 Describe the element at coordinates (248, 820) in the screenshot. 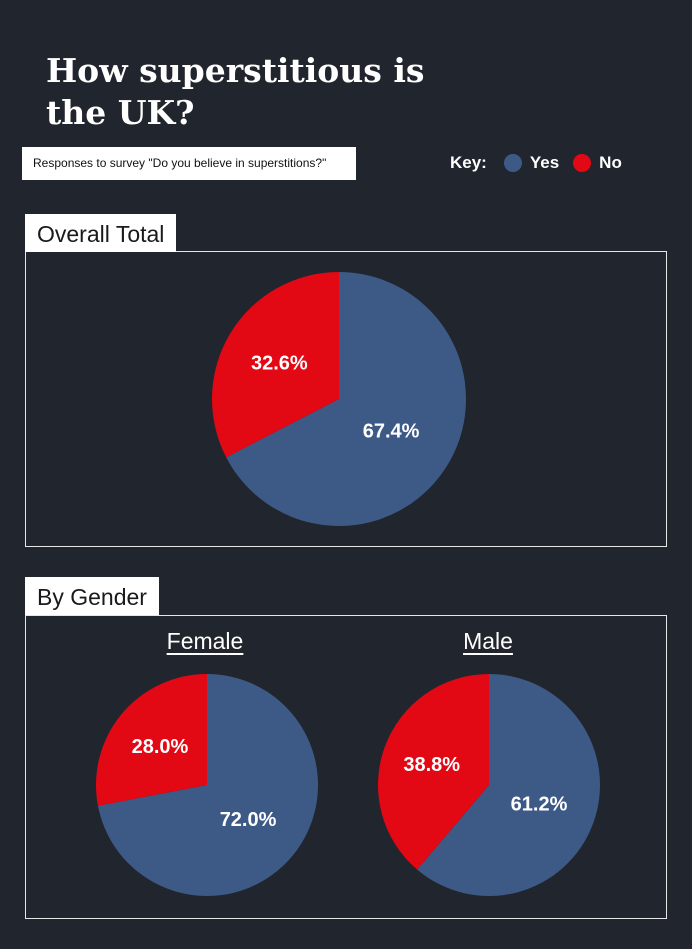

I see `female-label-yes: 72.0%` at that location.